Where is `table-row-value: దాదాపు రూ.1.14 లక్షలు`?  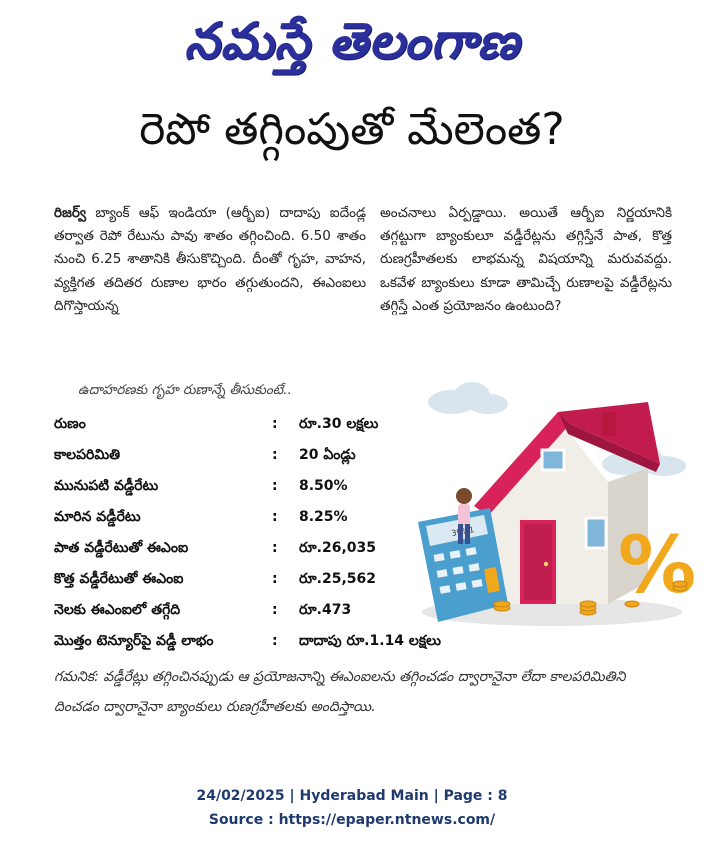 table-row-value: దాదాపు రూ.1.14 లక్షలు is located at coordinates (370, 641).